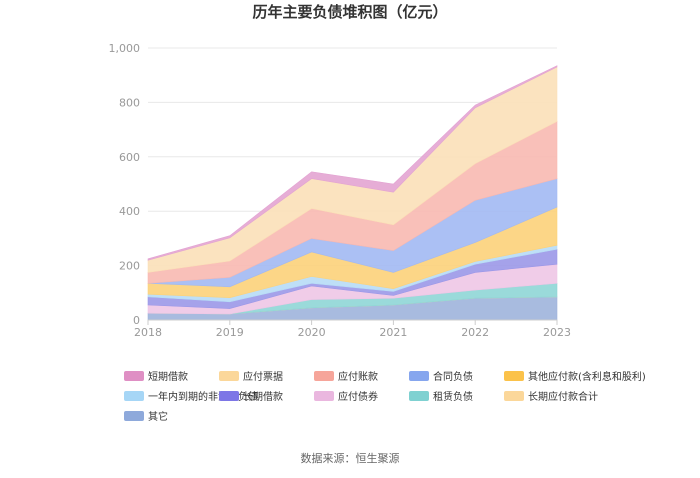 Image resolution: width=700 pixels, height=478 pixels. I want to click on y-tick-label: 0, so click(136, 320).